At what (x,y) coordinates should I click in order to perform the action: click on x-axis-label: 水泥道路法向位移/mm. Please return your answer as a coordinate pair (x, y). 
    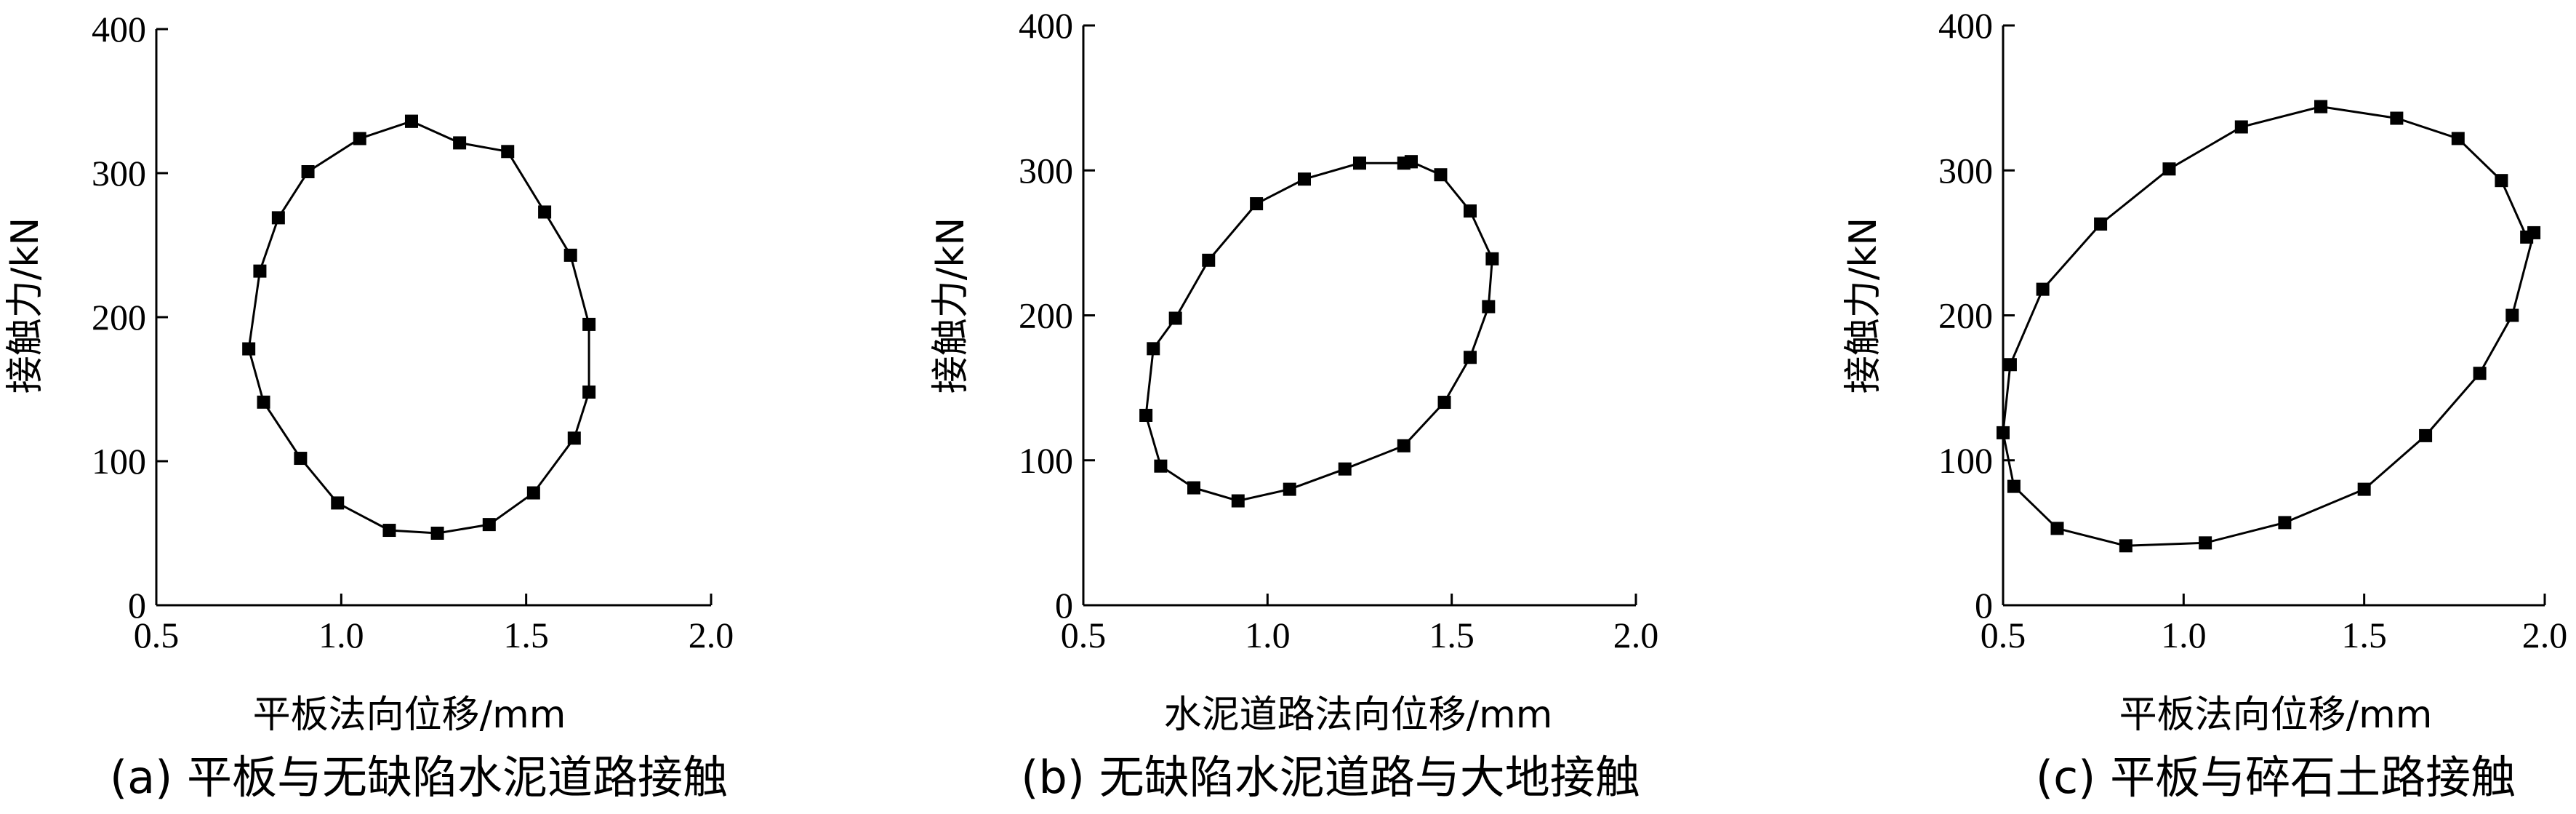
    Looking at the image, I should click on (1359, 715).